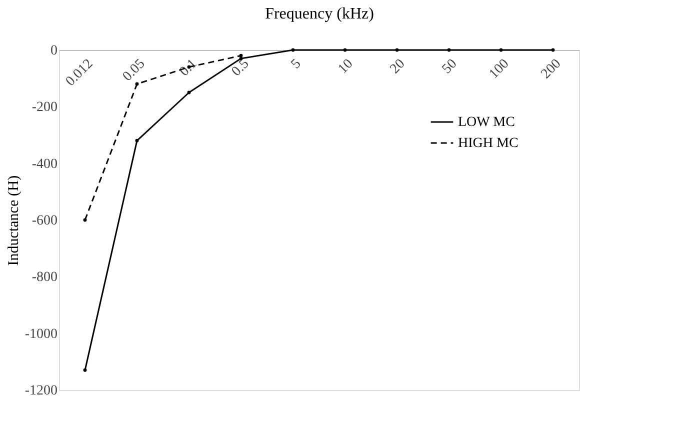 Image resolution: width=683 pixels, height=434 pixels. Describe the element at coordinates (240, 68) in the screenshot. I see `x-tick-label: 0.5` at that location.